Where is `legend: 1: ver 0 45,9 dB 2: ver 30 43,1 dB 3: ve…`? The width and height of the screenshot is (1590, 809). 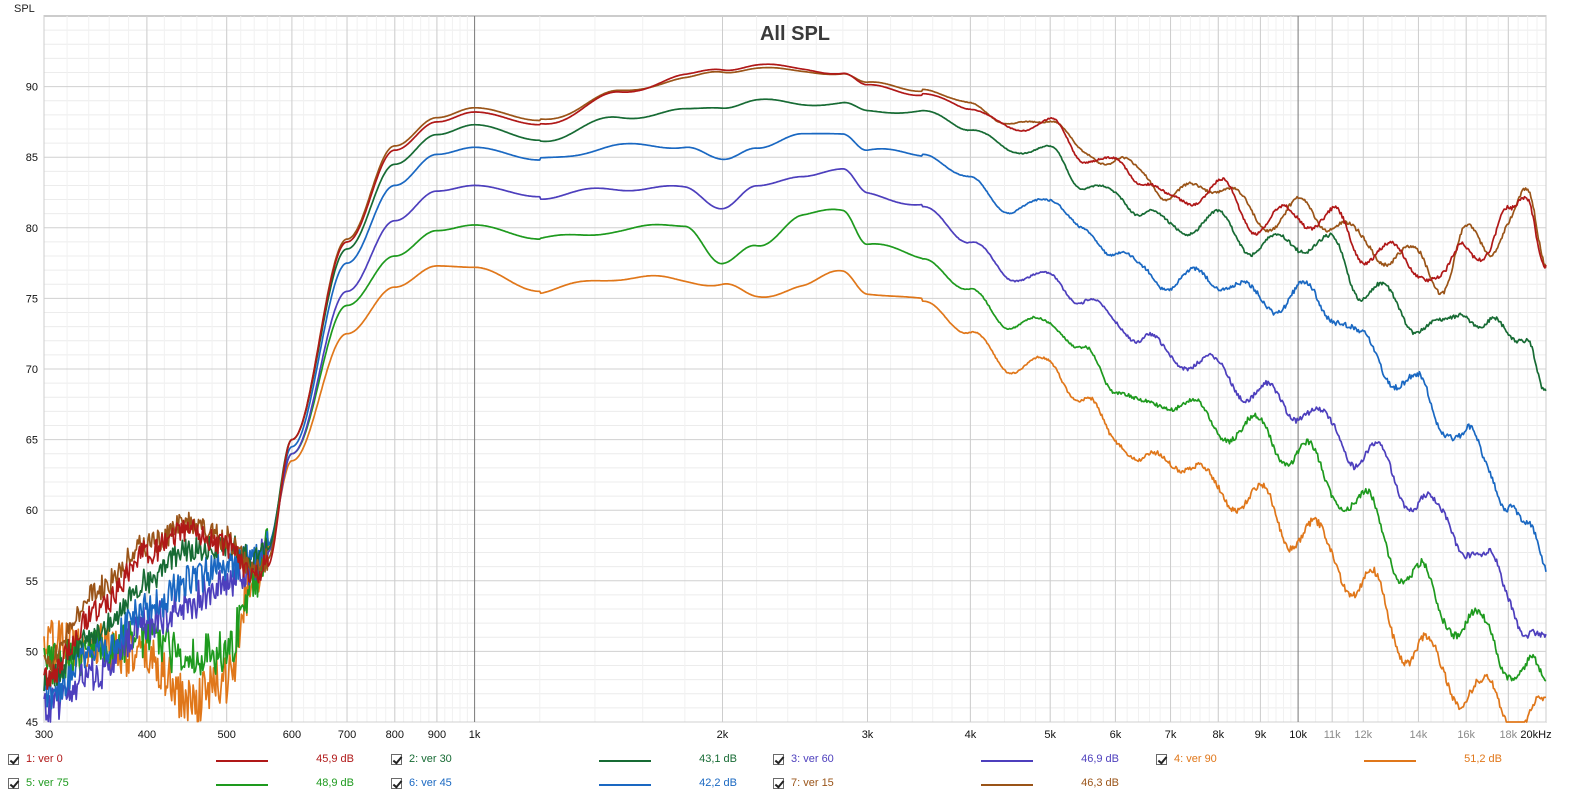
legend: 1: ver 0 45,9 dB 2: ver 30 43,1 dB 3: ve… is located at coordinates (795, 776).